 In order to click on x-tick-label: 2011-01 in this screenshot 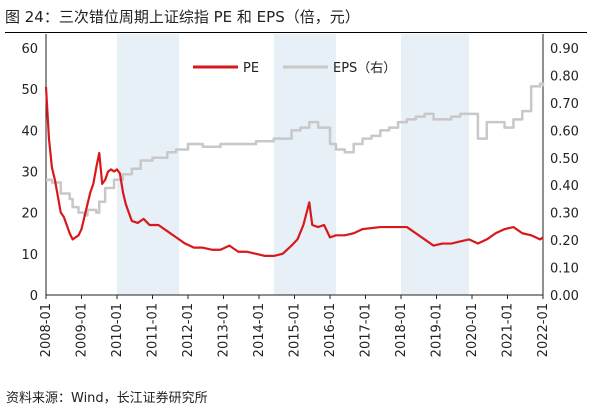, I will do `click(153, 330)`.